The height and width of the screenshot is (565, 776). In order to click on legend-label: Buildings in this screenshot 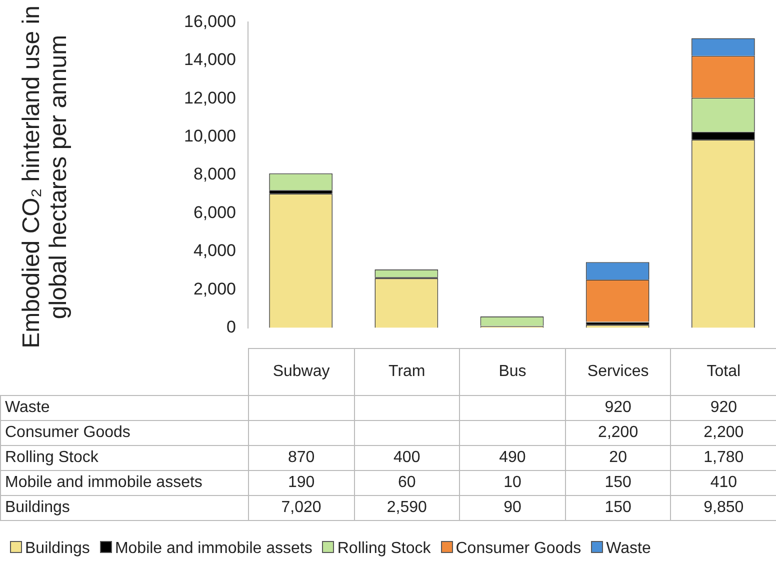, I will do `click(57, 548)`.